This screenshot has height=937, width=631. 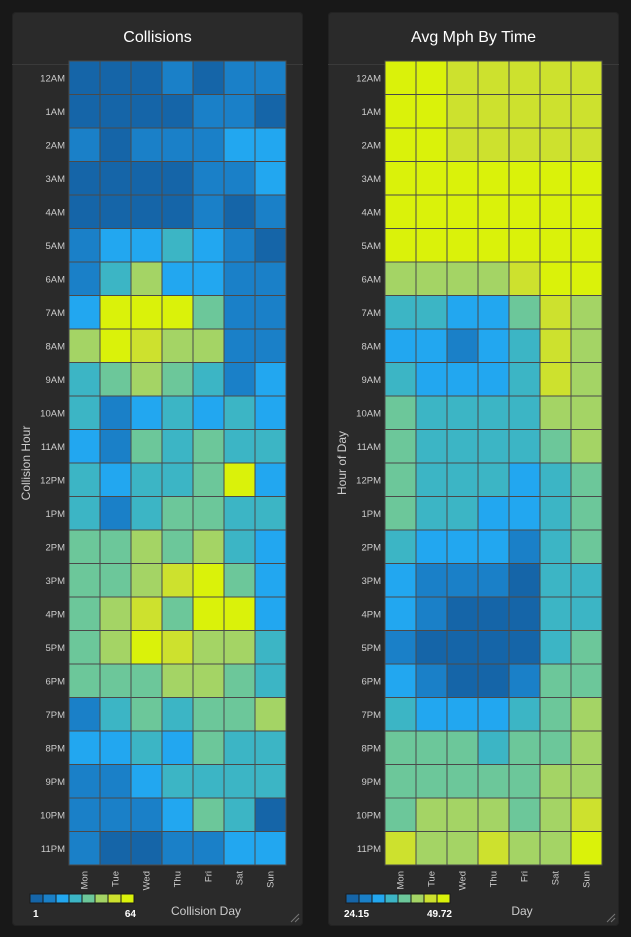 What do you see at coordinates (55, 715) in the screenshot?
I see `y-tick-label: 7PM` at bounding box center [55, 715].